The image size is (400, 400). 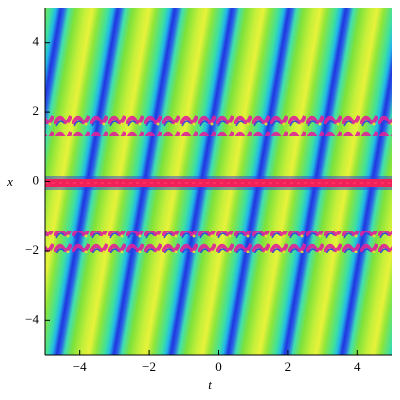 What do you see at coordinates (32, 249) in the screenshot?
I see `y-tick-label: −2` at bounding box center [32, 249].